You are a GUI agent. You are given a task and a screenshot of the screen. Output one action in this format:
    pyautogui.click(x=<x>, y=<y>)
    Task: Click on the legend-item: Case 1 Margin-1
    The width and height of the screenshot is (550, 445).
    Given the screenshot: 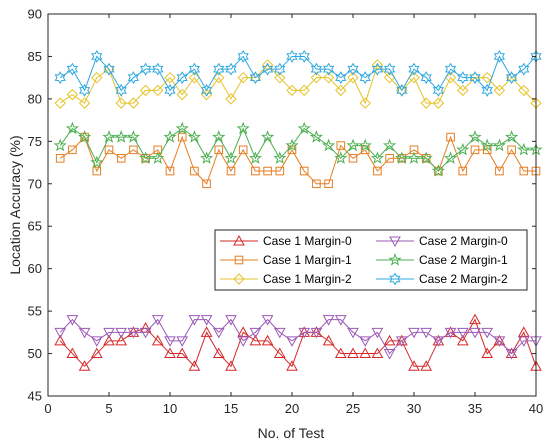 What is the action you would take?
    pyautogui.click(x=286, y=260)
    